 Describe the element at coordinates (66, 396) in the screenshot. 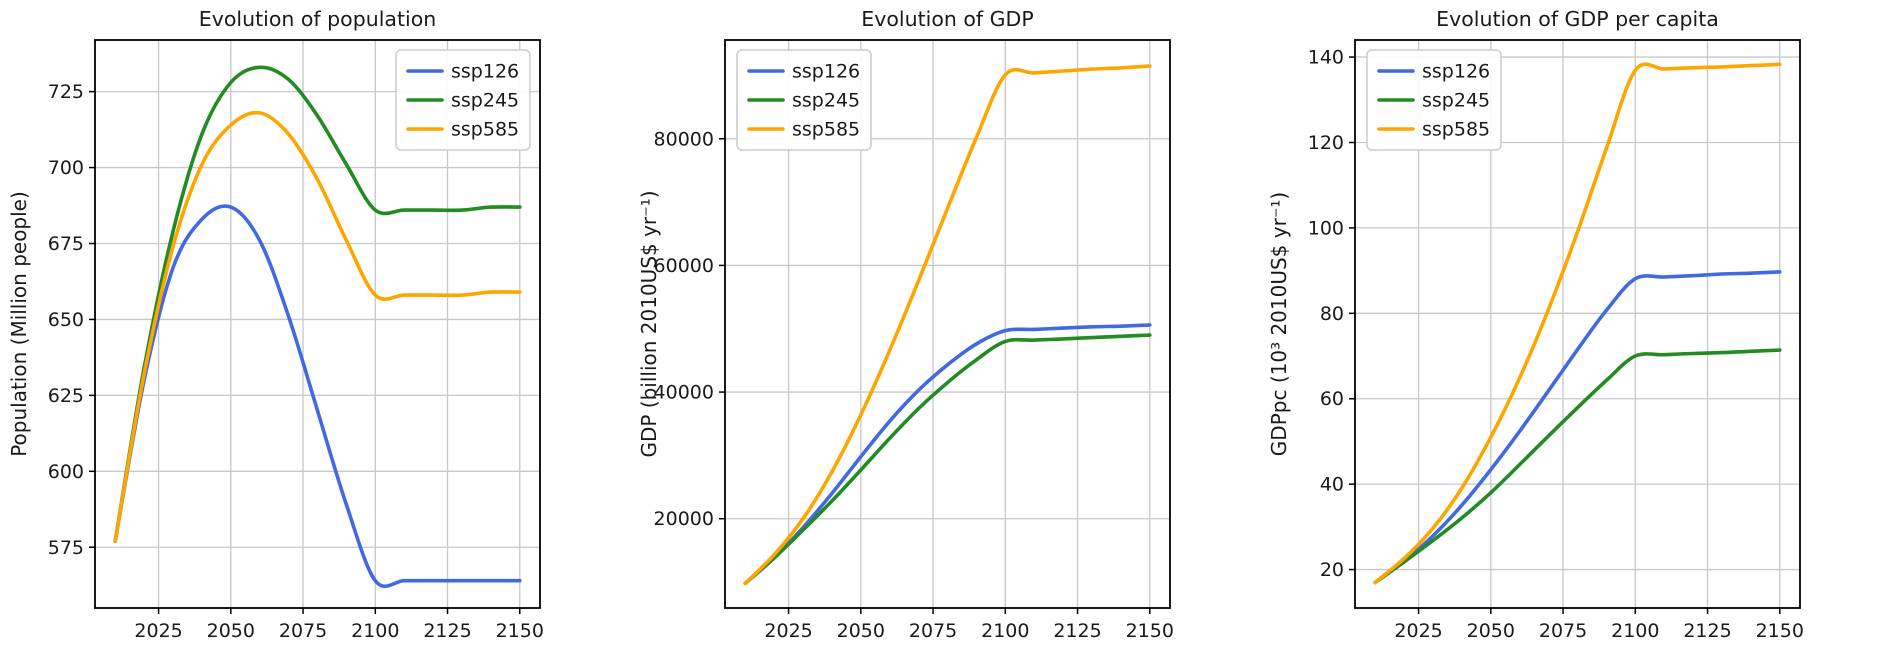

I see `y-tick-label: 625` at that location.